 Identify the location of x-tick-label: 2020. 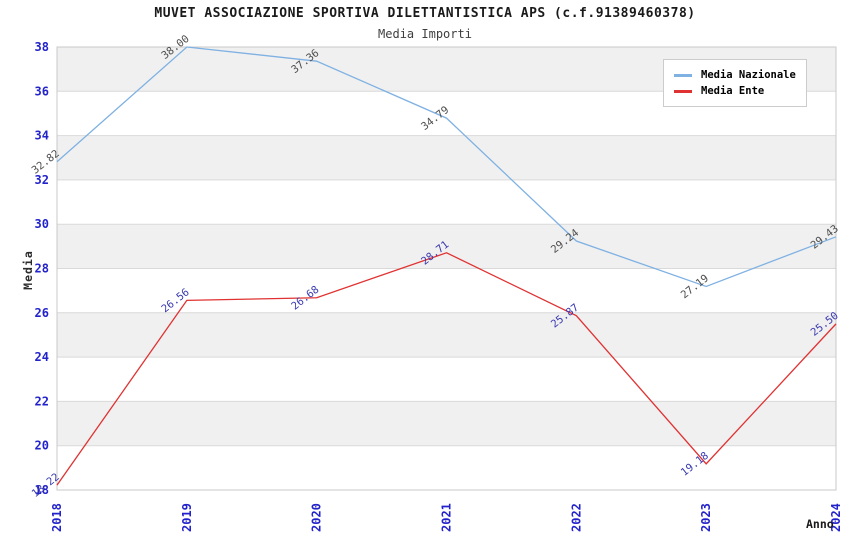
(317, 517).